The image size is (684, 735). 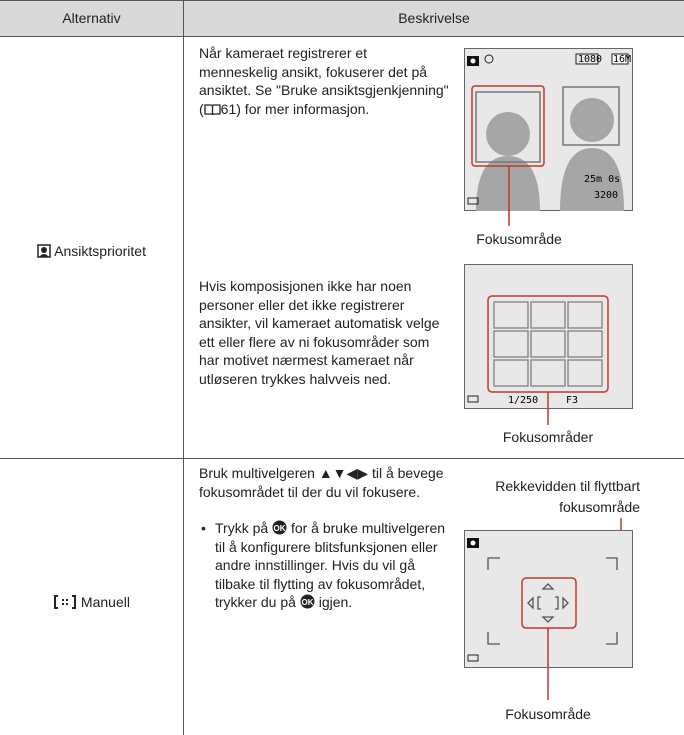 What do you see at coordinates (590, 59) in the screenshot?
I see `screen-text: 1080` at bounding box center [590, 59].